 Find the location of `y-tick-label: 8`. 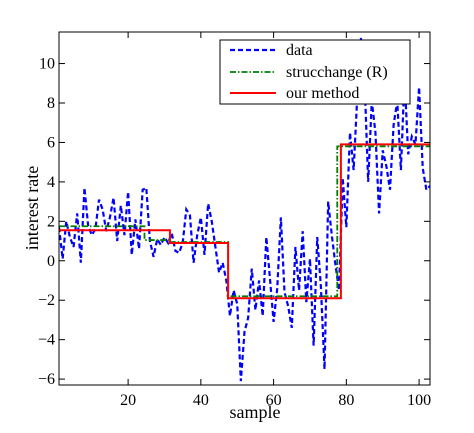

y-tick-label: 8 is located at coordinates (51, 103).